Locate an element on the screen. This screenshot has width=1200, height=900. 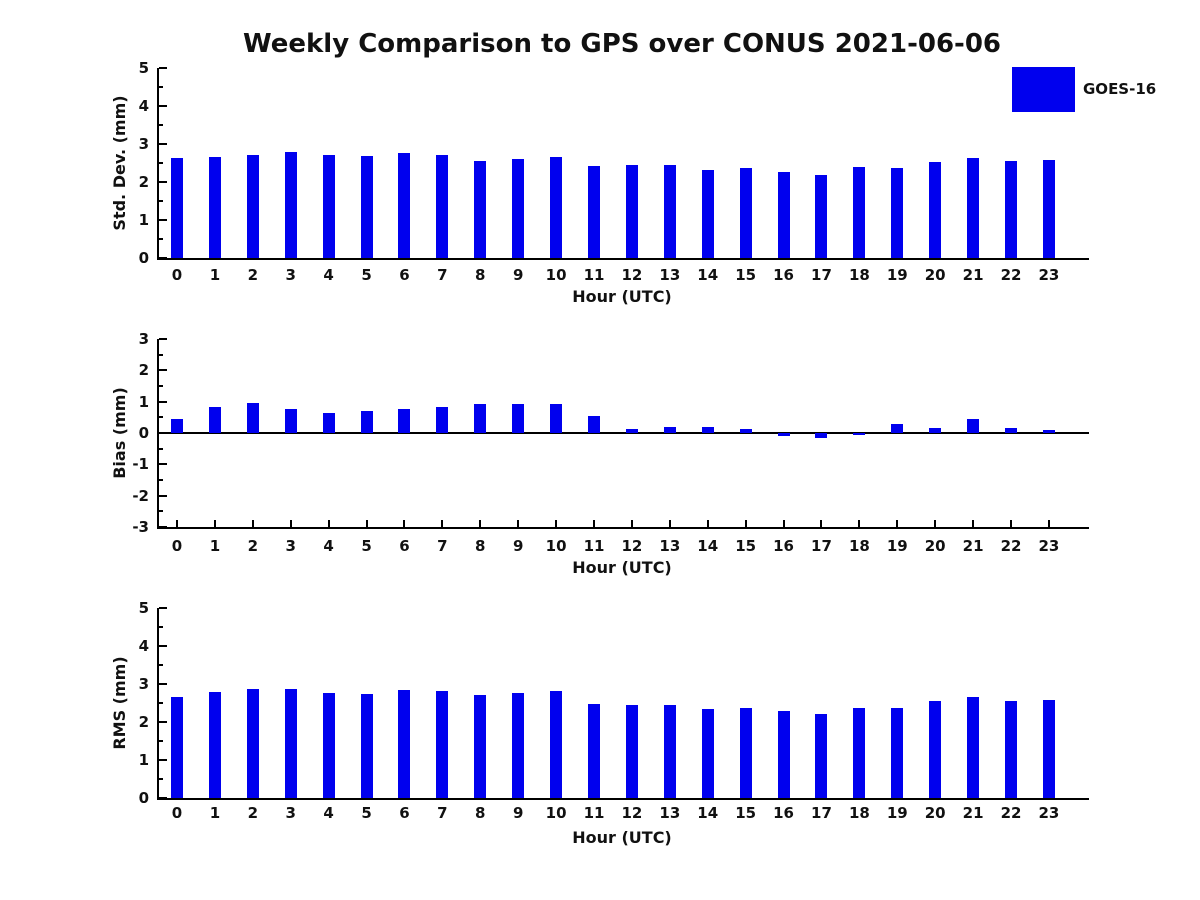
x-tick-label: 6 is located at coordinates (404, 275).